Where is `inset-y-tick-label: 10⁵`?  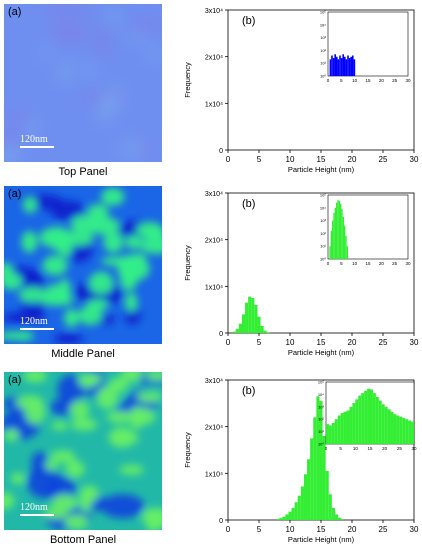
inset-y-tick-label: 10⁵ is located at coordinates (321, 382).